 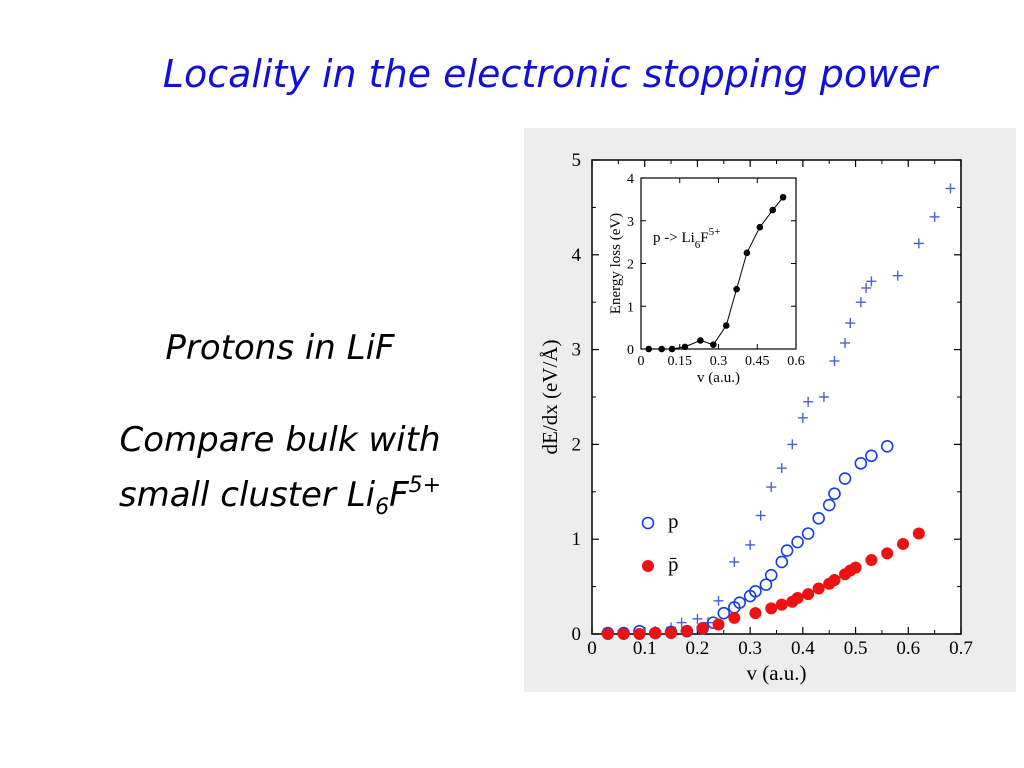 I want to click on inset-x-tick-label: 0.15, so click(x=680, y=361).